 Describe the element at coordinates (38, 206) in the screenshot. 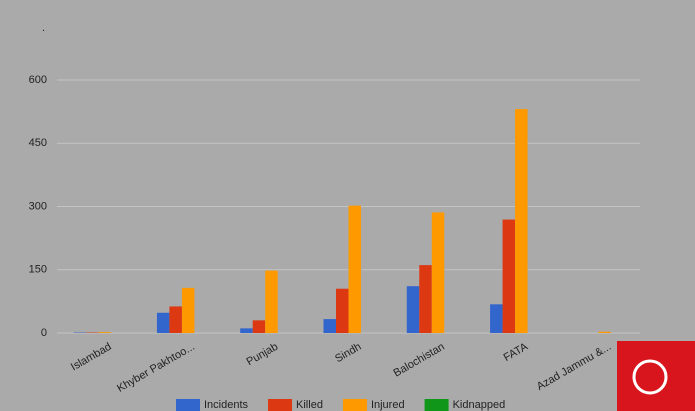

I see `y-tick-label: 300` at that location.